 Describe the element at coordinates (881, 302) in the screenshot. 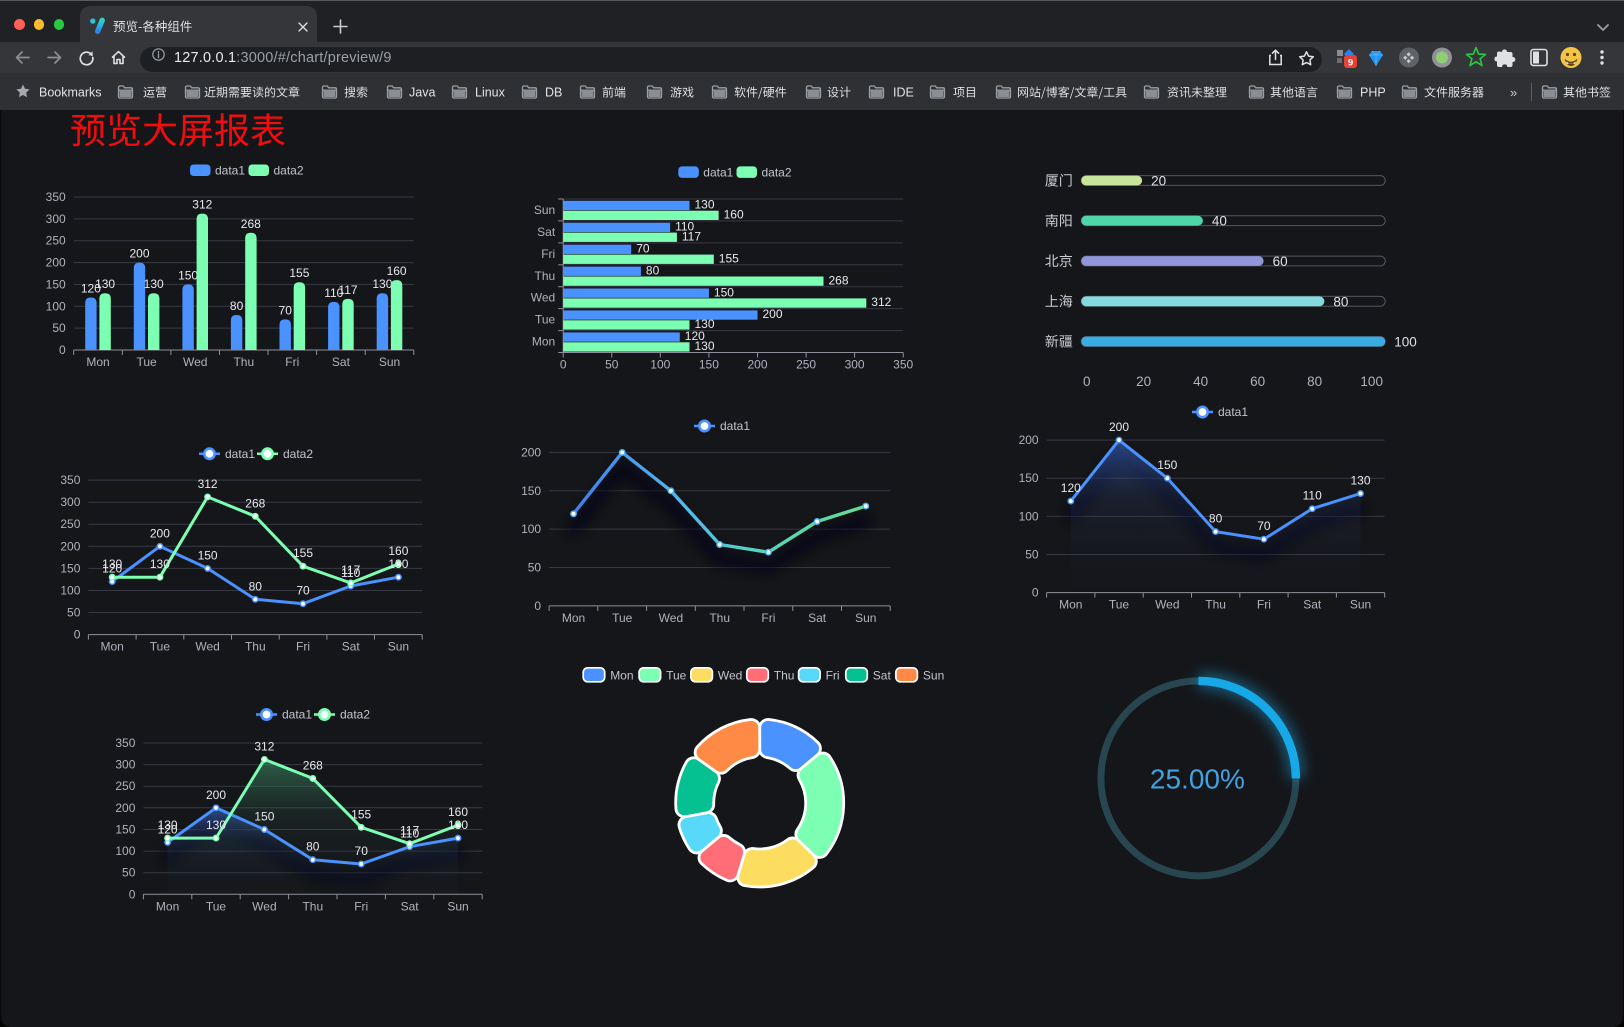

I see `svg-text: 312` at that location.